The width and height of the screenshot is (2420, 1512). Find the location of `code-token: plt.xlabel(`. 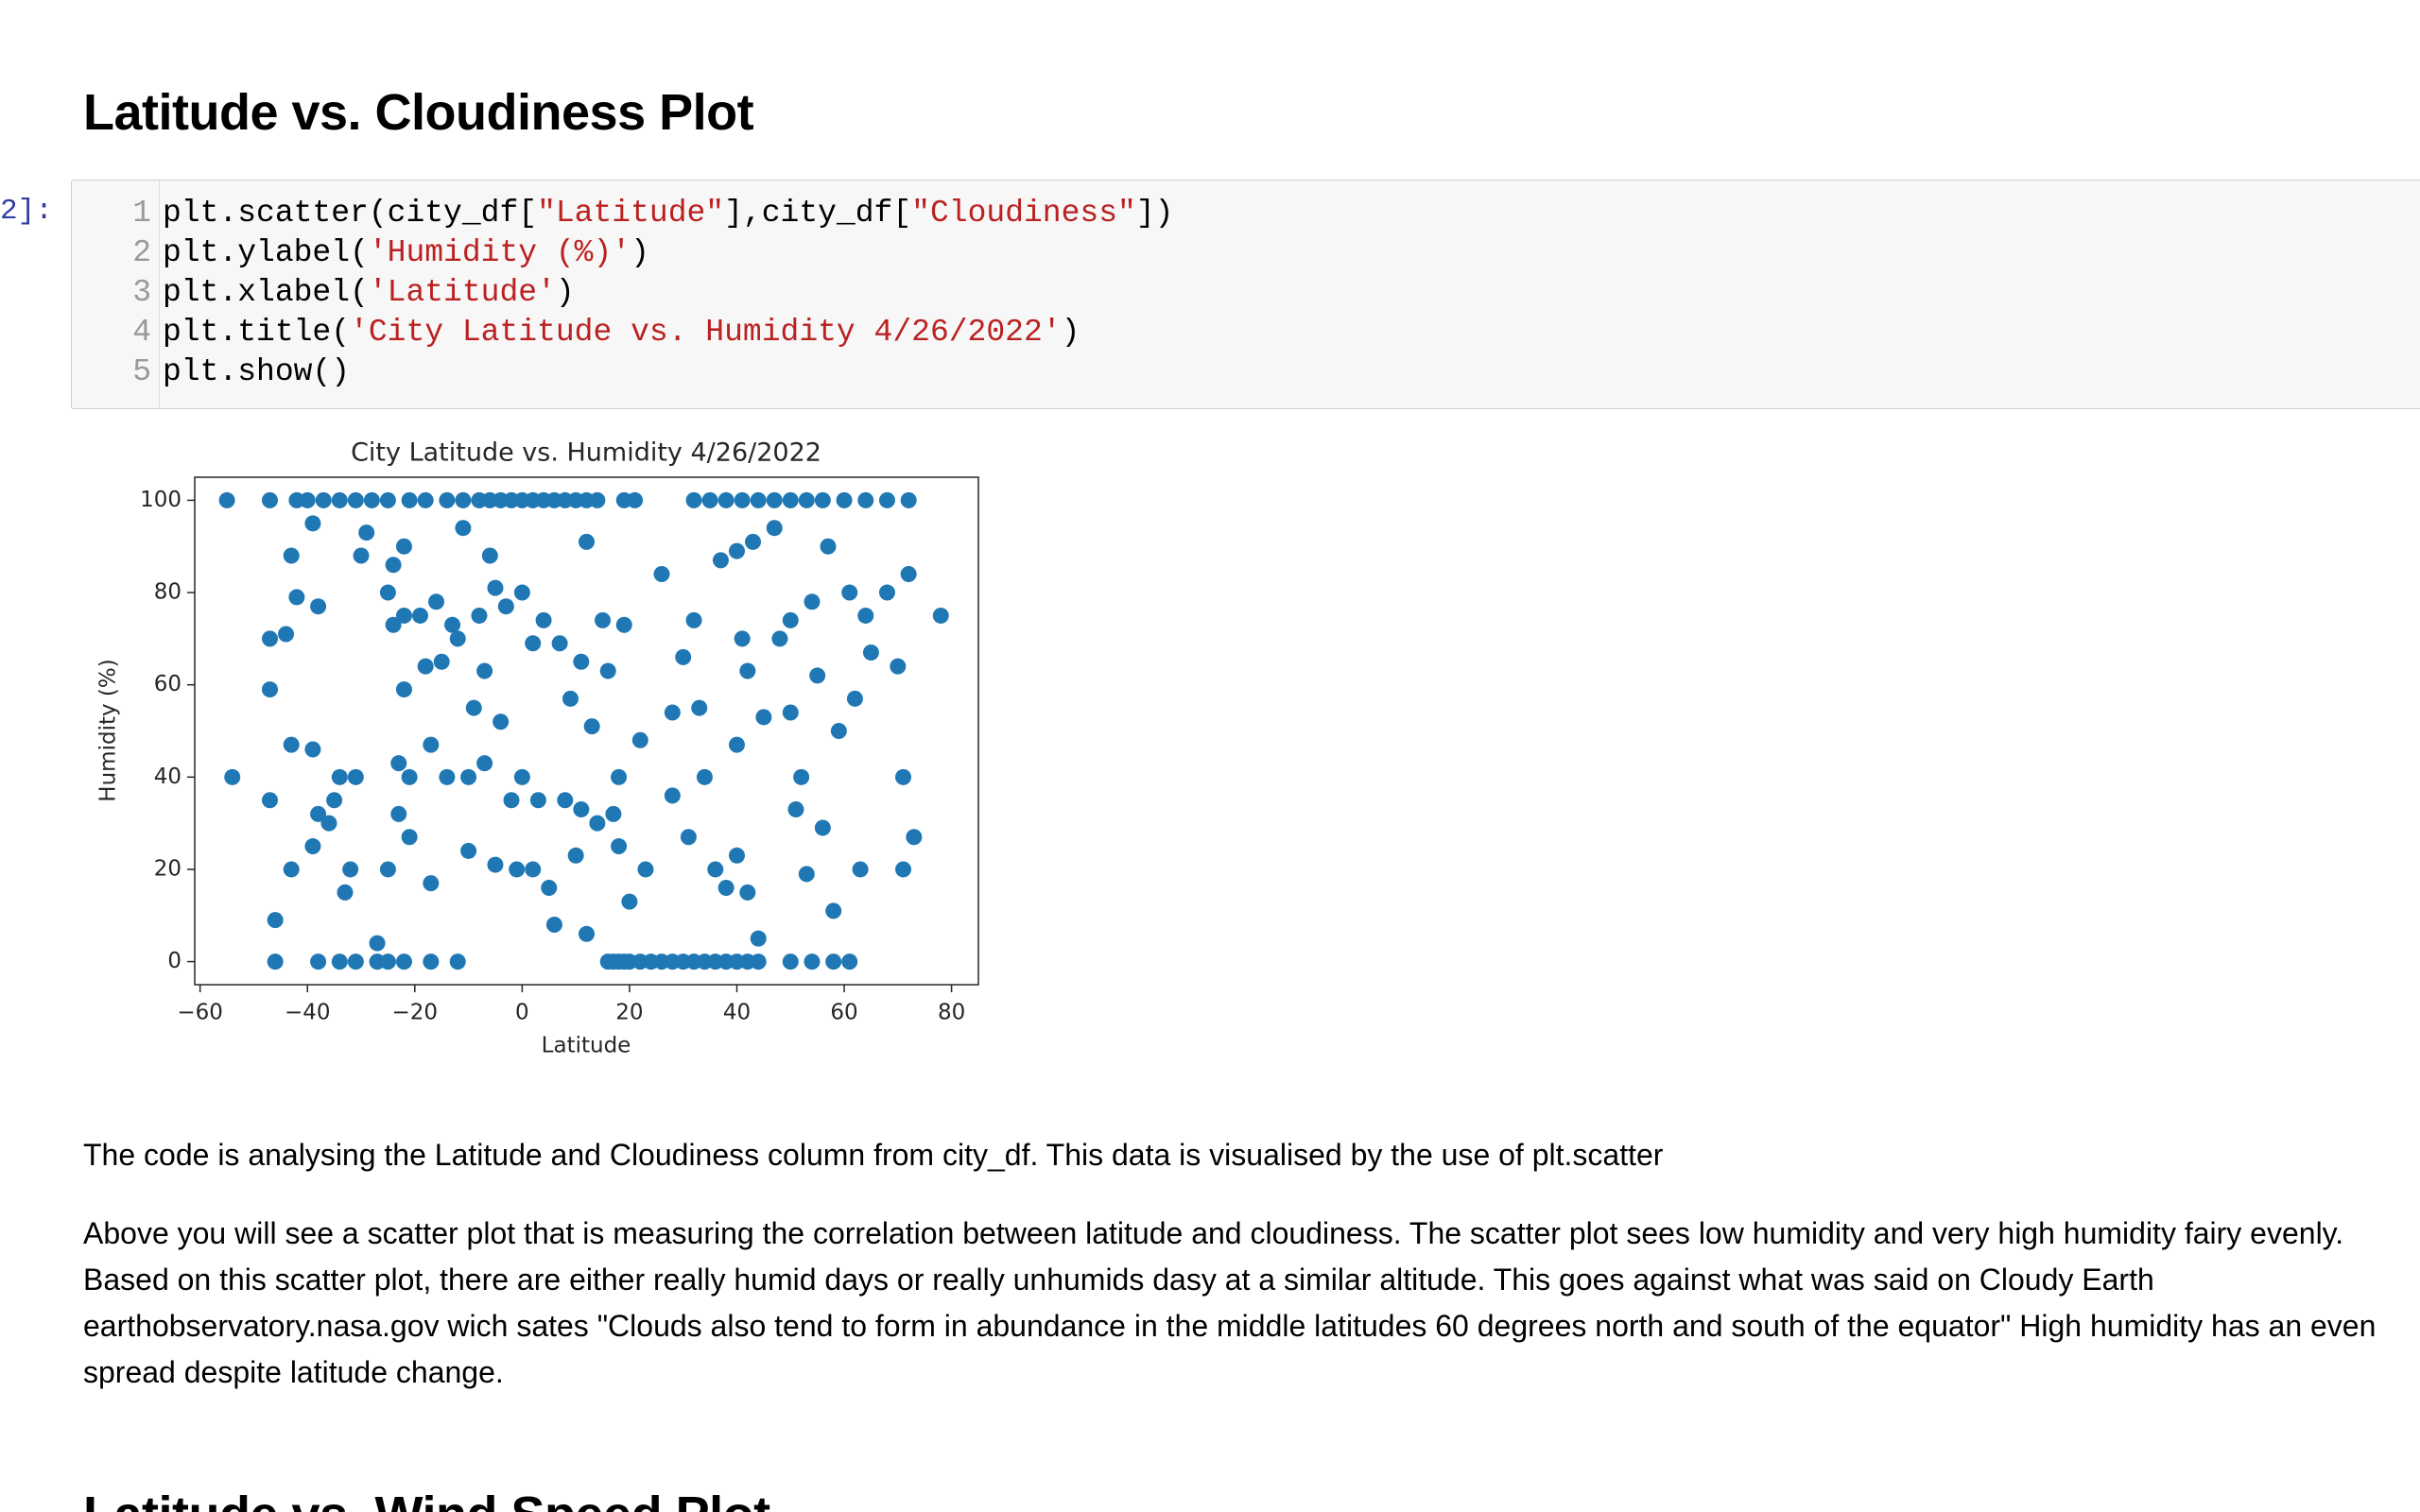

code-token: plt.xlabel( is located at coordinates (266, 292).